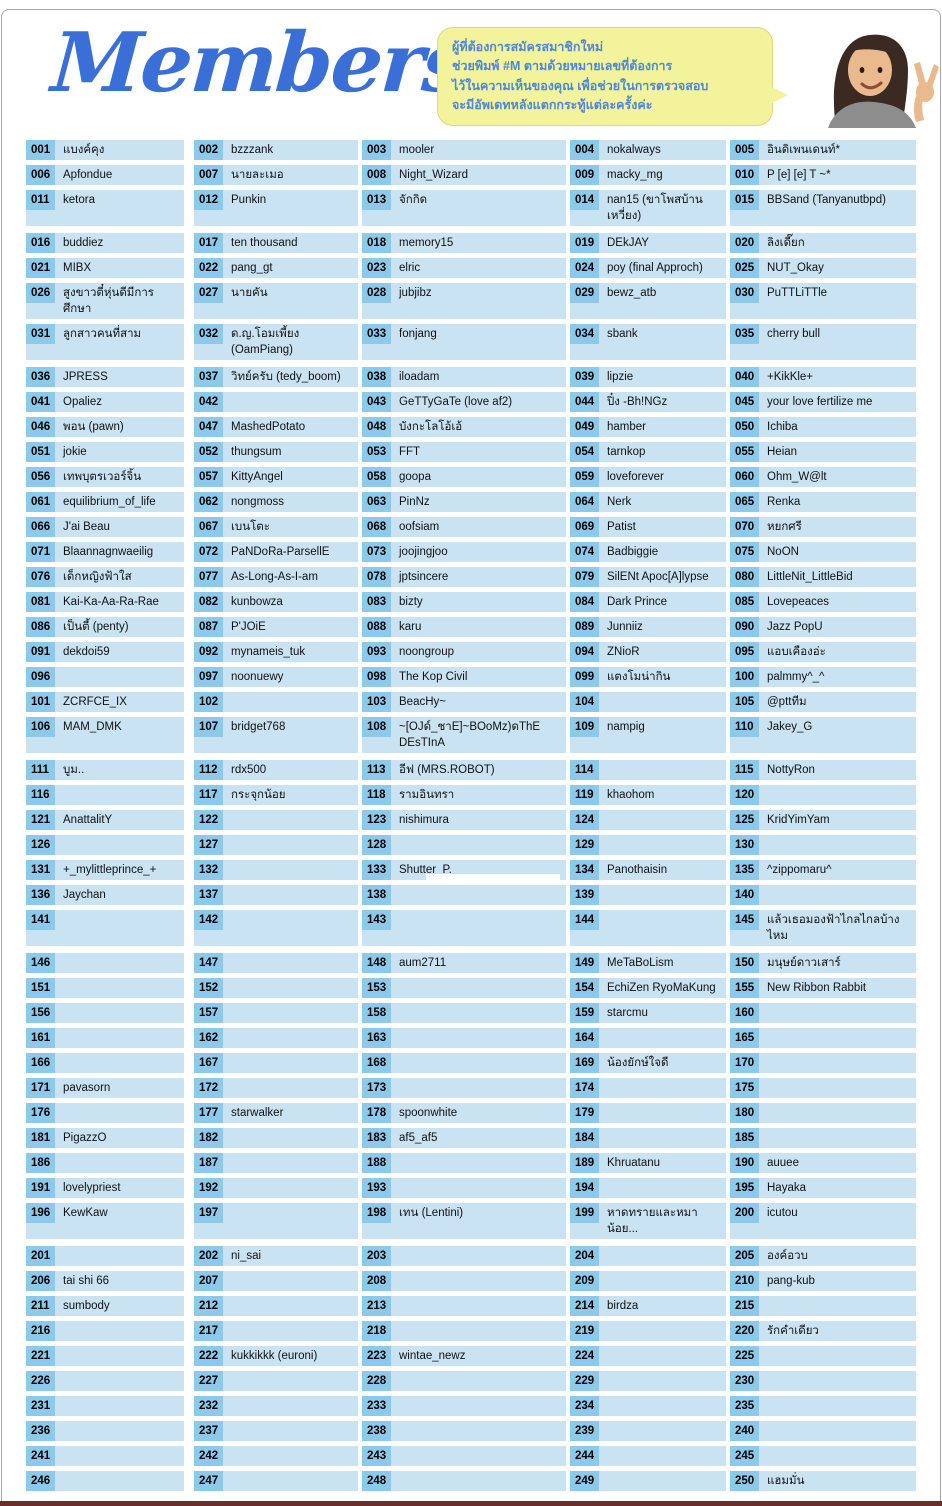  Describe the element at coordinates (464, 1306) in the screenshot. I see `member-cell: 213` at that location.